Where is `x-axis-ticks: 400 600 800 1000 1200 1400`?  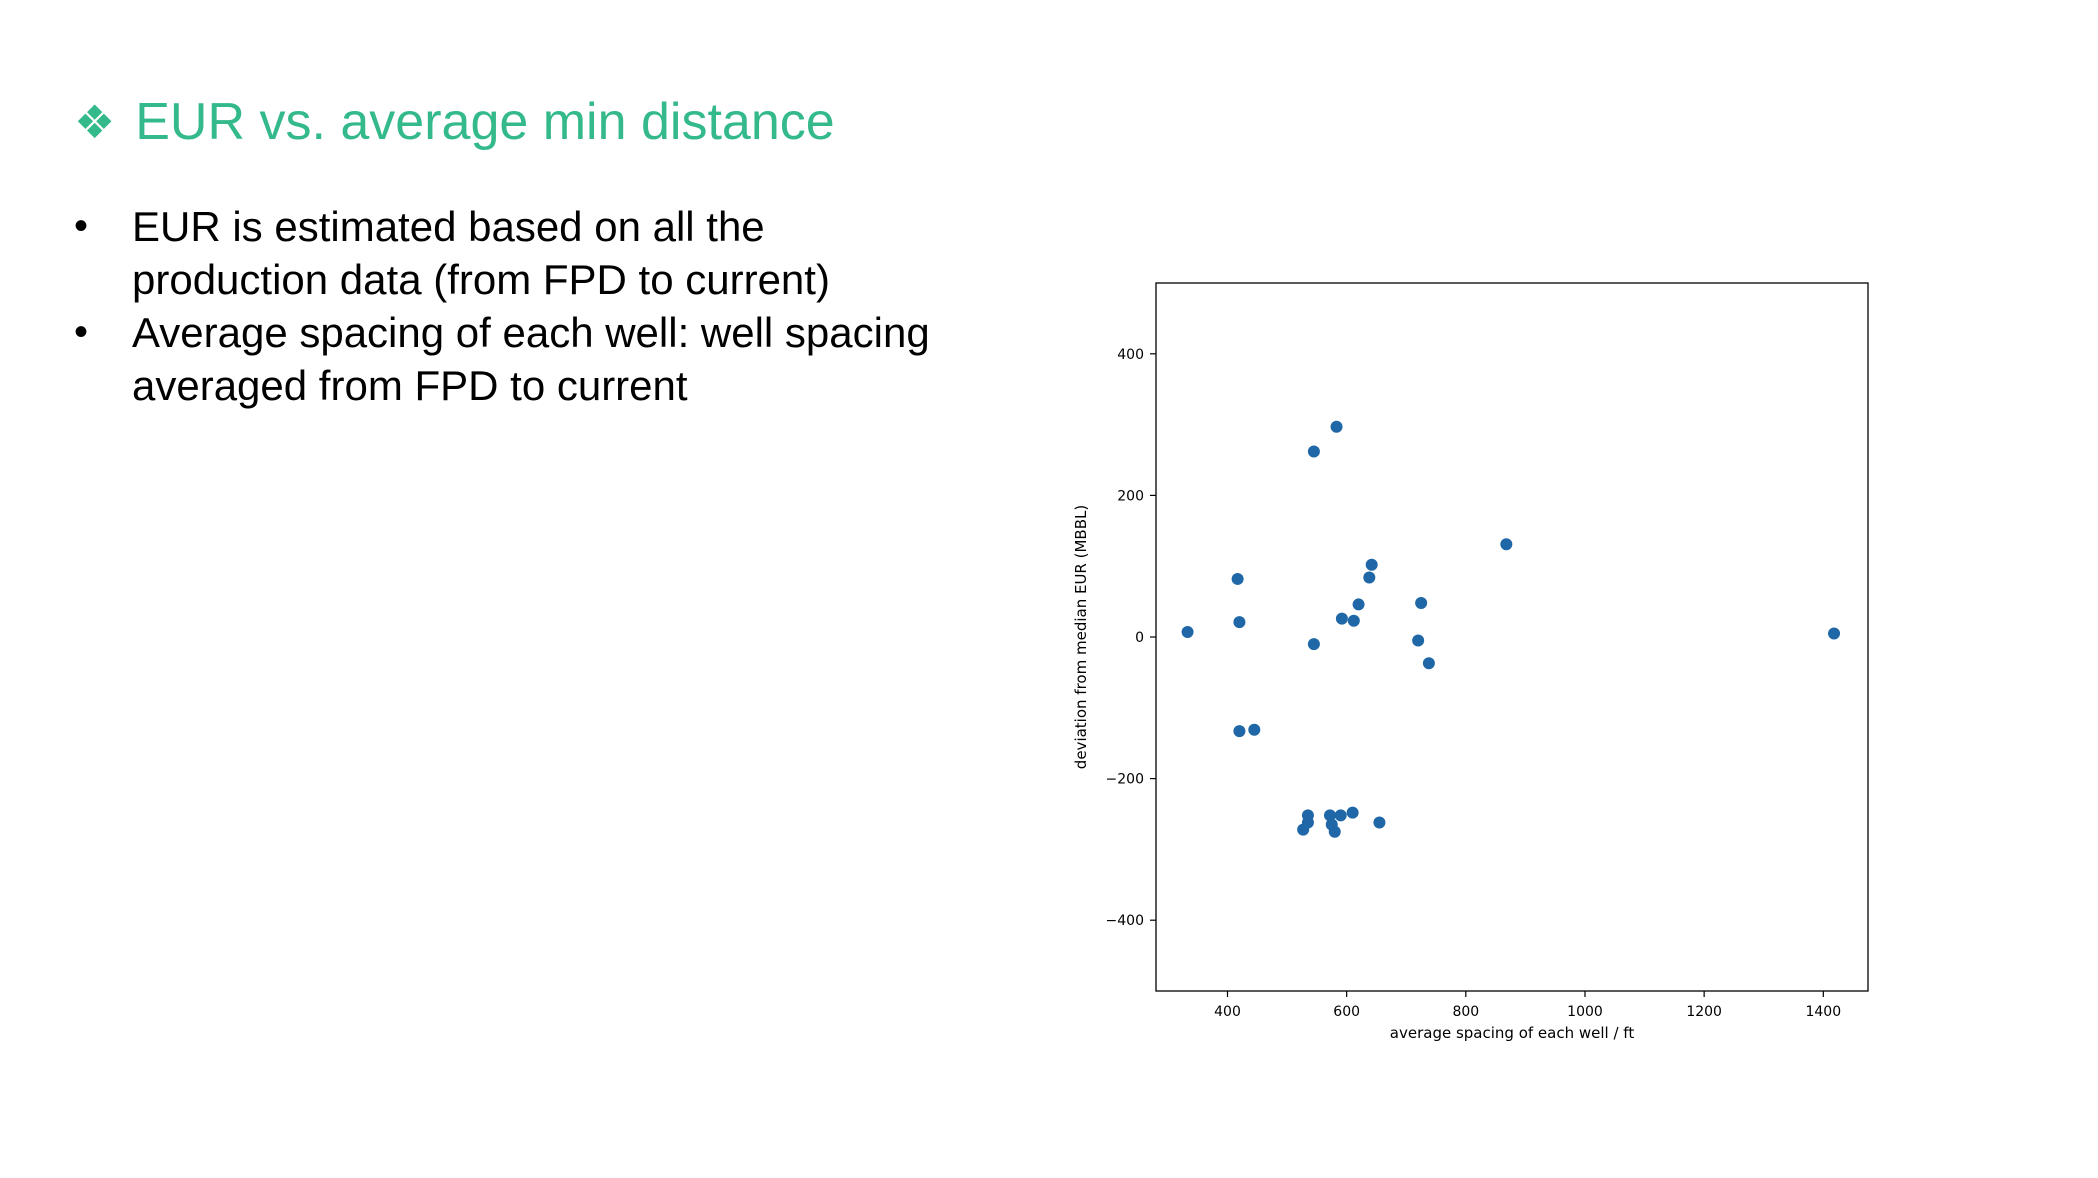 x-axis-ticks: 400 600 800 1000 1200 1400 is located at coordinates (1527, 1005).